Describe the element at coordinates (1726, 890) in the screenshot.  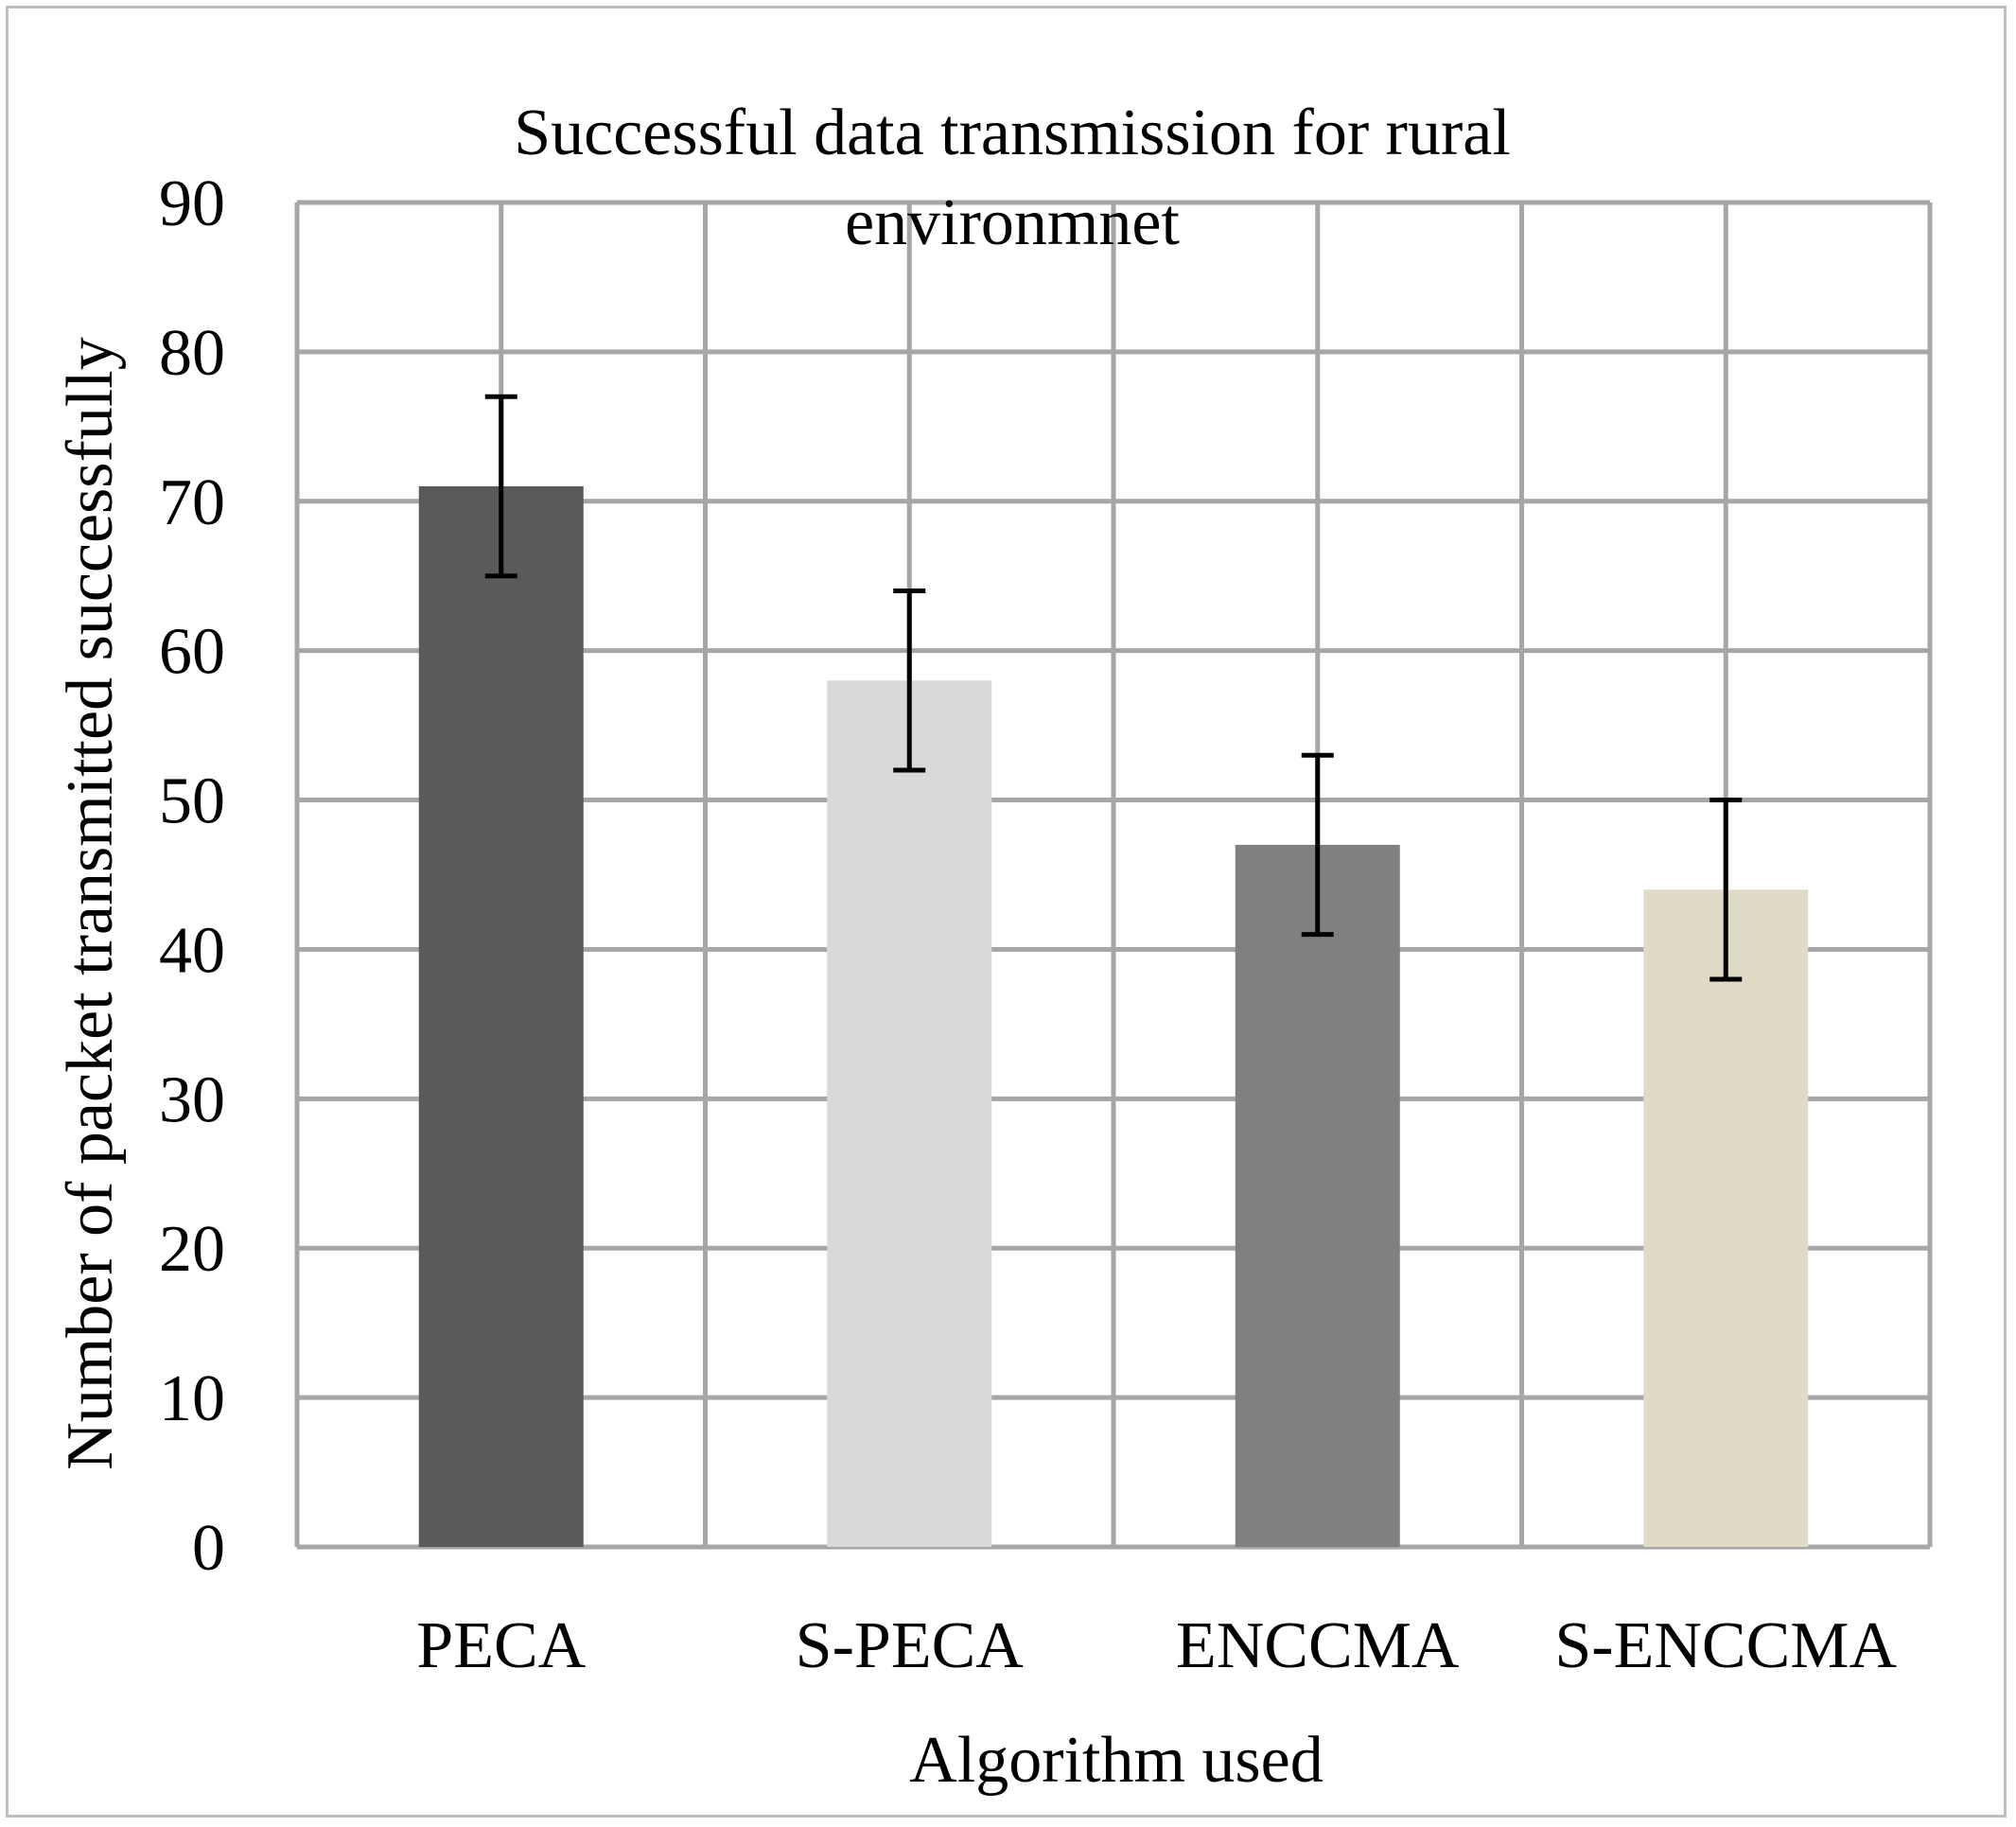
I see `error-bar-s-enccma` at that location.